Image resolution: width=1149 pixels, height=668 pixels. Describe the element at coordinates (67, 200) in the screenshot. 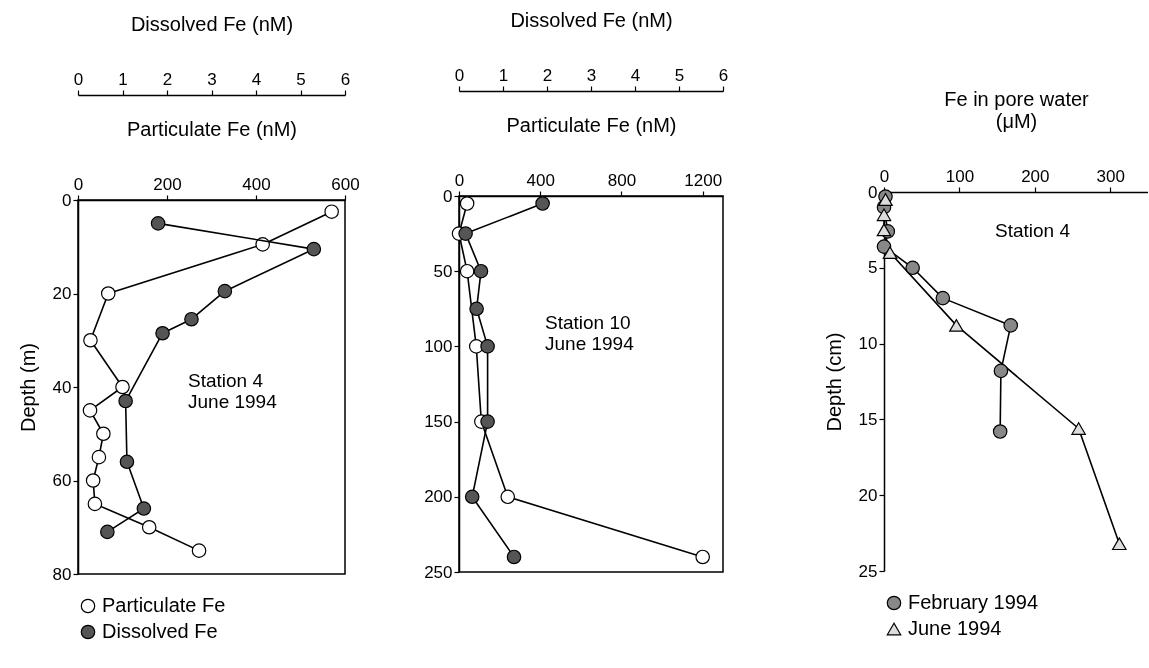

I see `y-tick-label: 0` at that location.